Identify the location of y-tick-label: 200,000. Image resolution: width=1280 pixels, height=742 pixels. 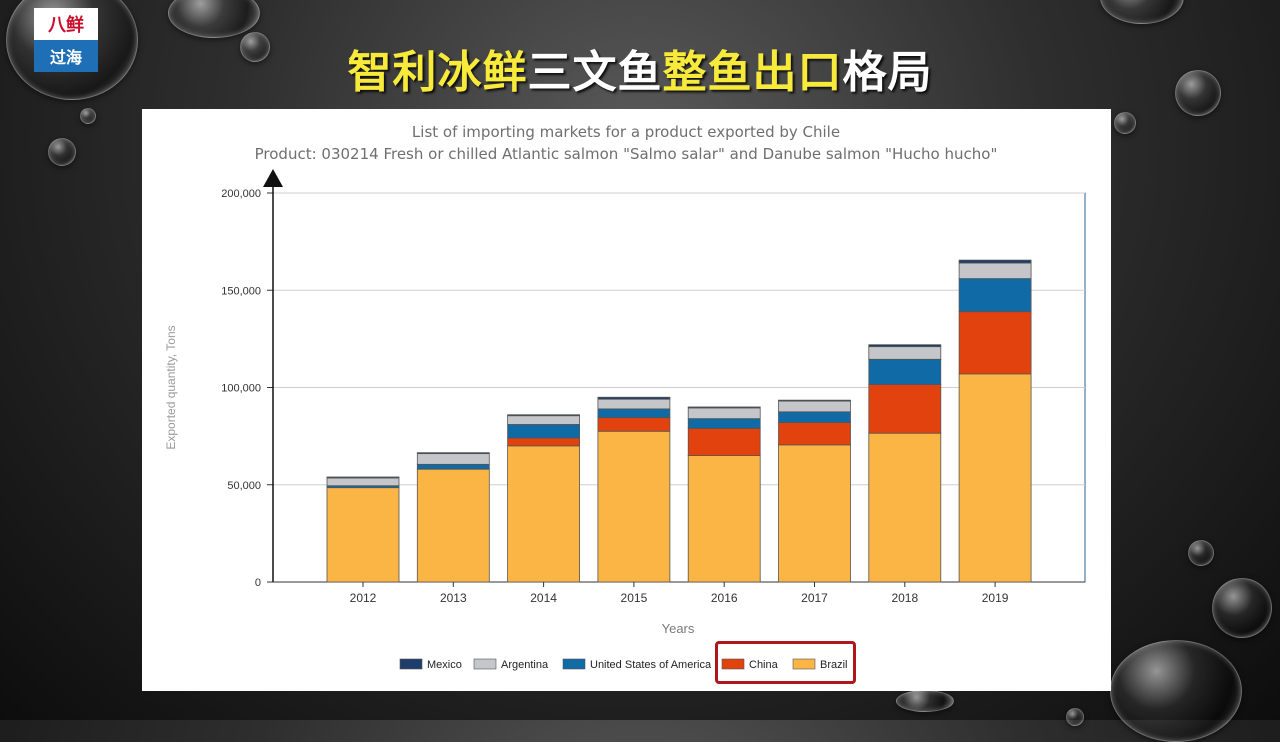
(241, 194).